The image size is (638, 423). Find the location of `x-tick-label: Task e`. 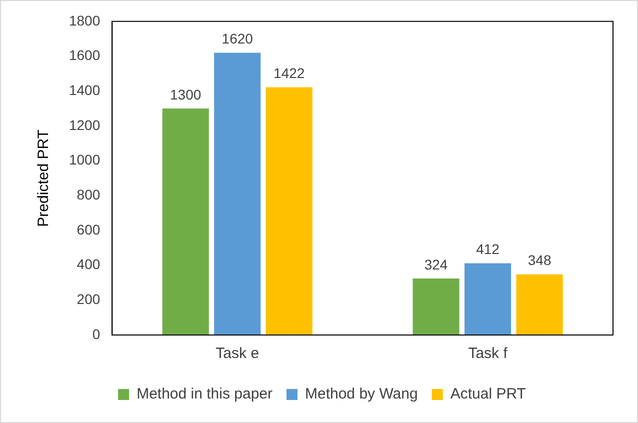

x-tick-label: Task e is located at coordinates (238, 353).